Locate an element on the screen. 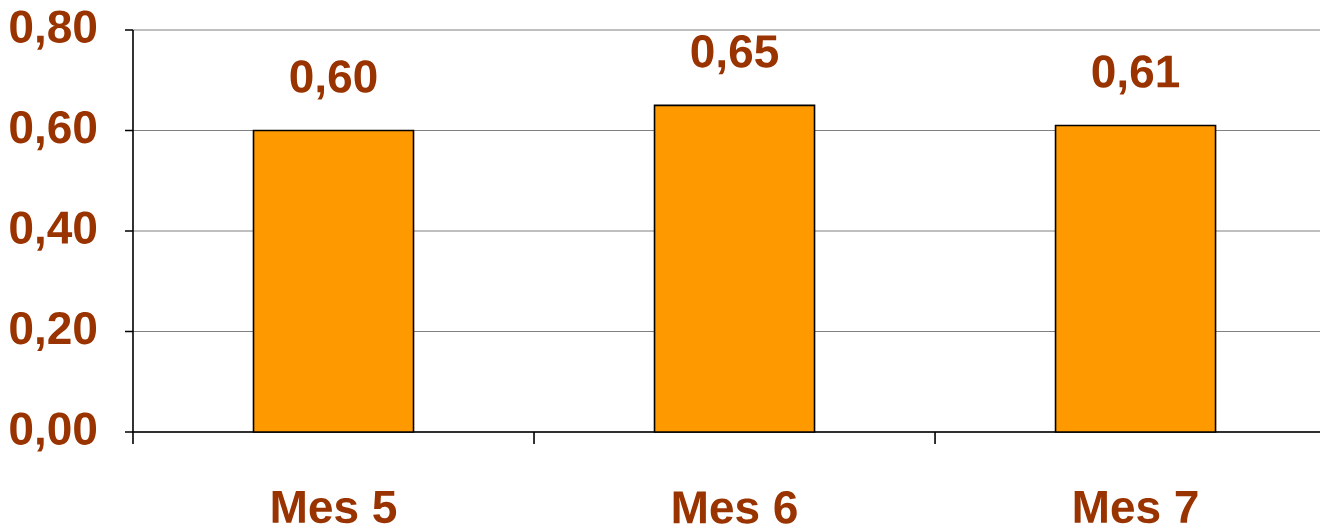  data-label: 0,61 is located at coordinates (1136, 75).